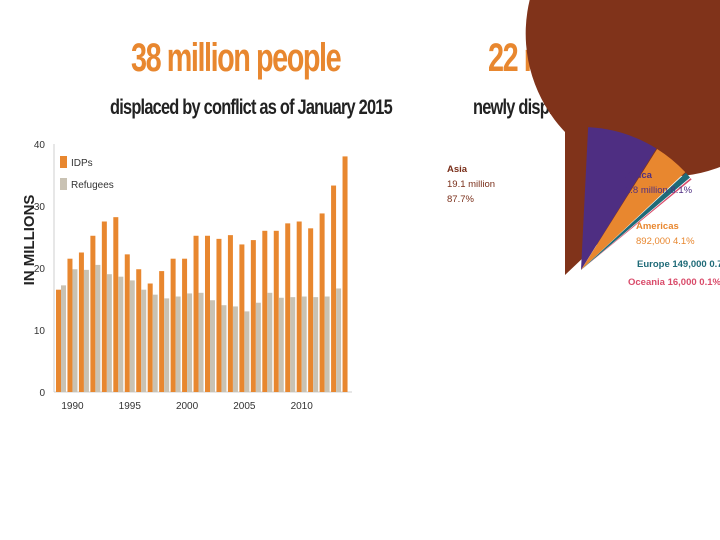 This screenshot has height=540, width=720. What do you see at coordinates (187, 406) in the screenshot?
I see `x-tick-label: 2000` at bounding box center [187, 406].